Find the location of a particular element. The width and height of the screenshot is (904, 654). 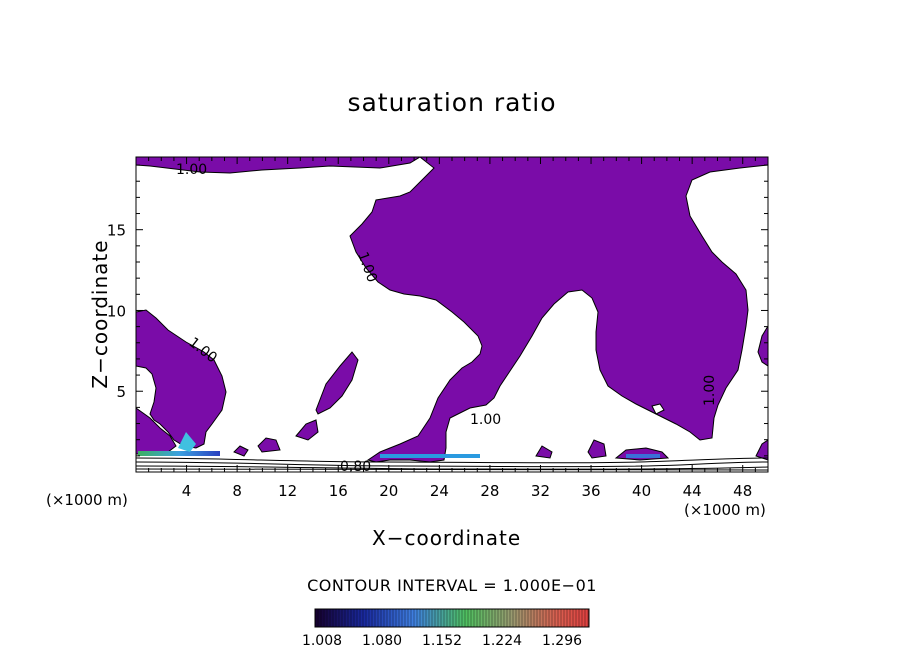

x-tick-label: 48 is located at coordinates (742, 491).